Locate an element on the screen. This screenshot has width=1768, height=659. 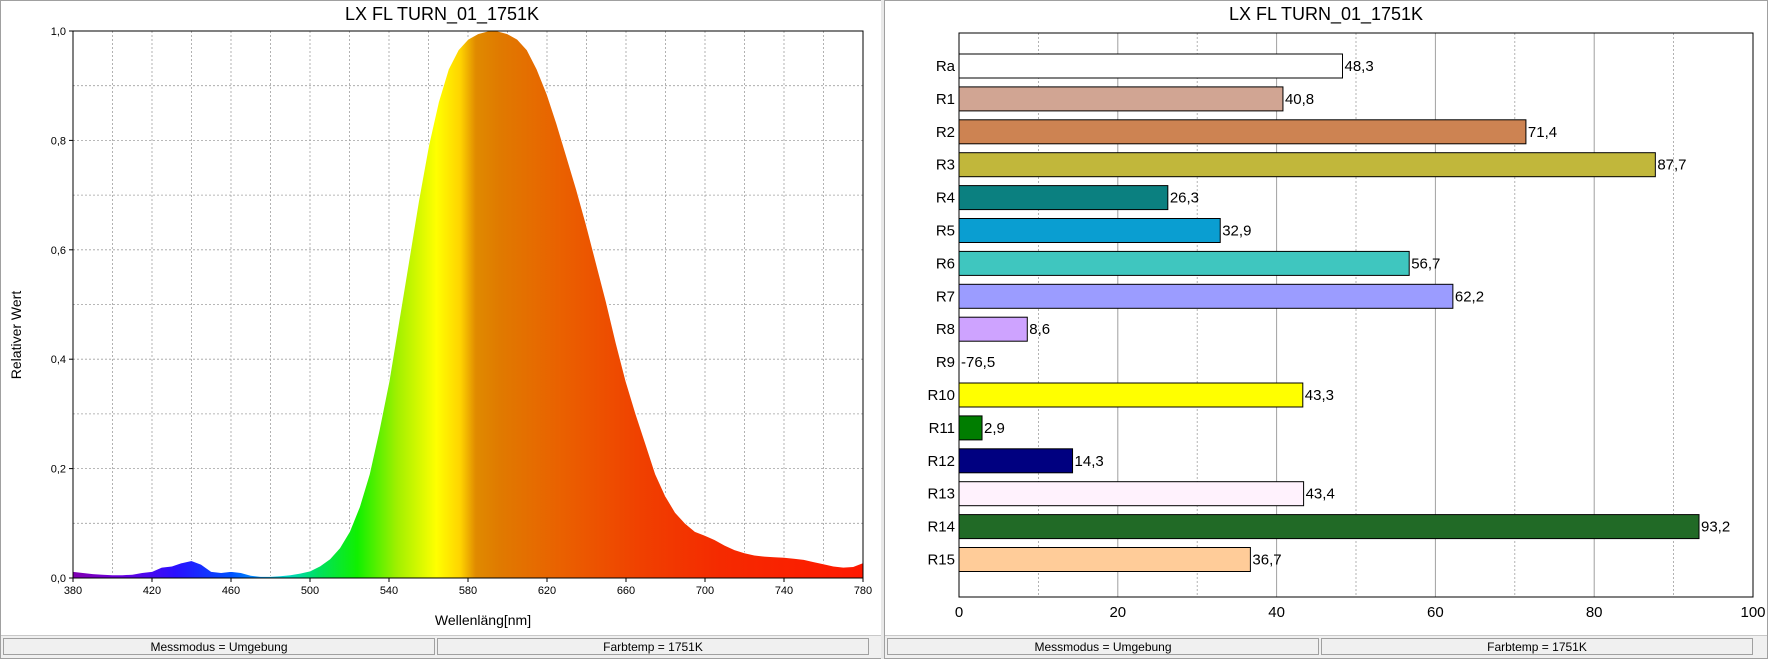
spectrum-x-tick-label: 660 is located at coordinates (626, 591).